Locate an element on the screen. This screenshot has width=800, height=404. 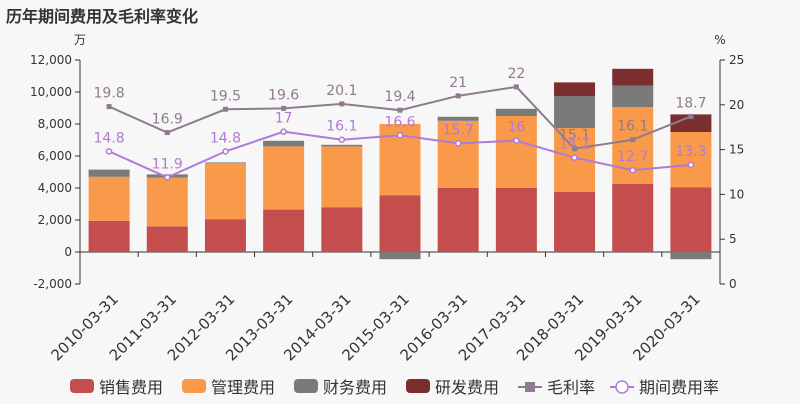
legend-layer: 销售费用 管理费用 财务费用 研发费用 毛利率 期间费用率 is located at coordinates (394, 387).